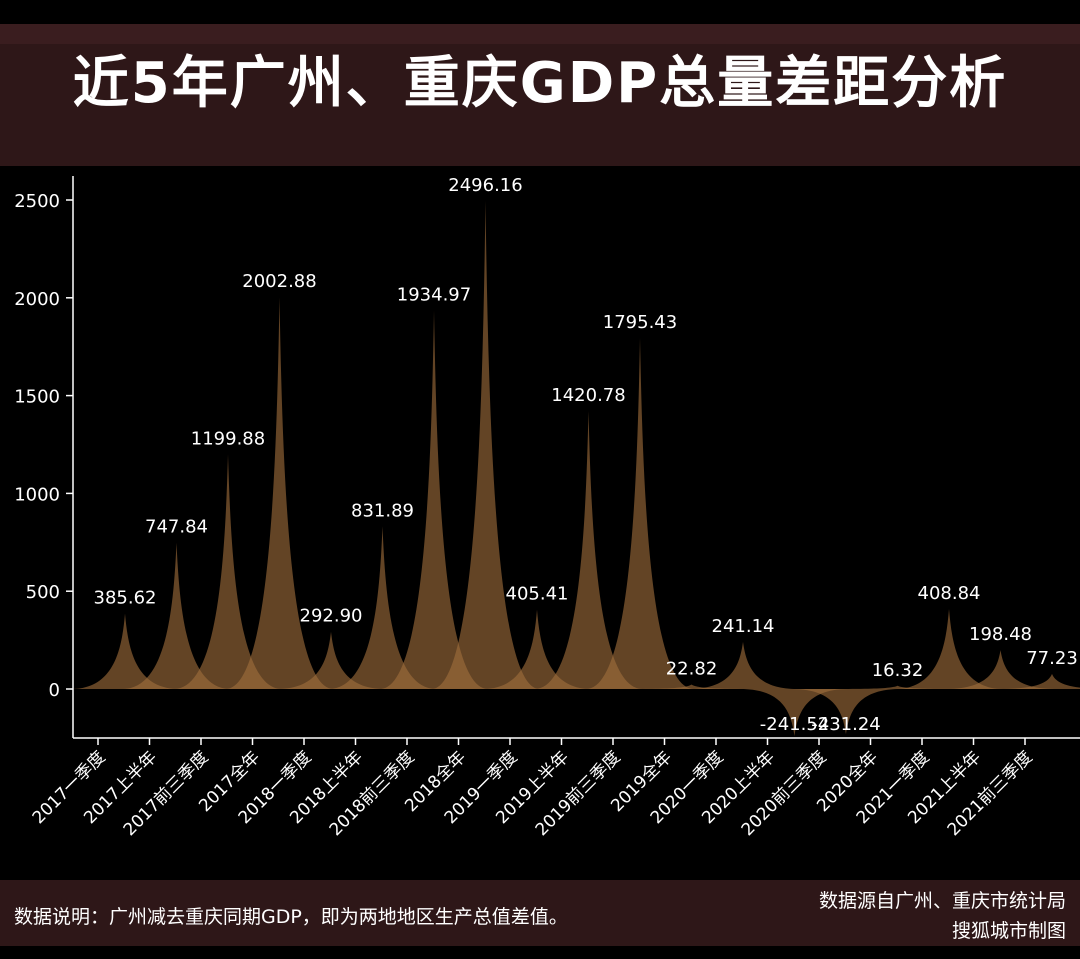 The height and width of the screenshot is (959, 1080). What do you see at coordinates (898, 670) in the screenshot?
I see `value-label-15: 16.32` at bounding box center [898, 670].